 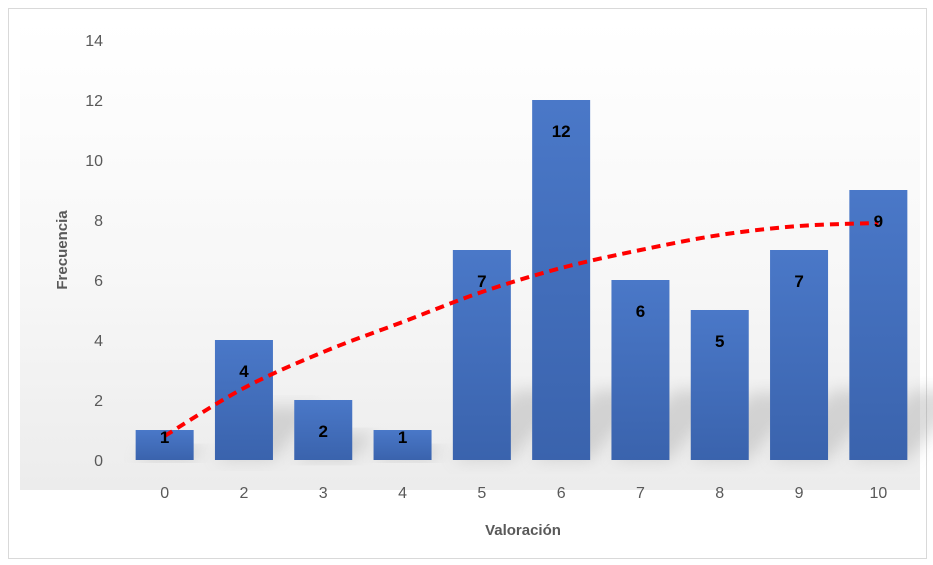 I want to click on x-tick-label-8: 8, so click(x=719, y=493).